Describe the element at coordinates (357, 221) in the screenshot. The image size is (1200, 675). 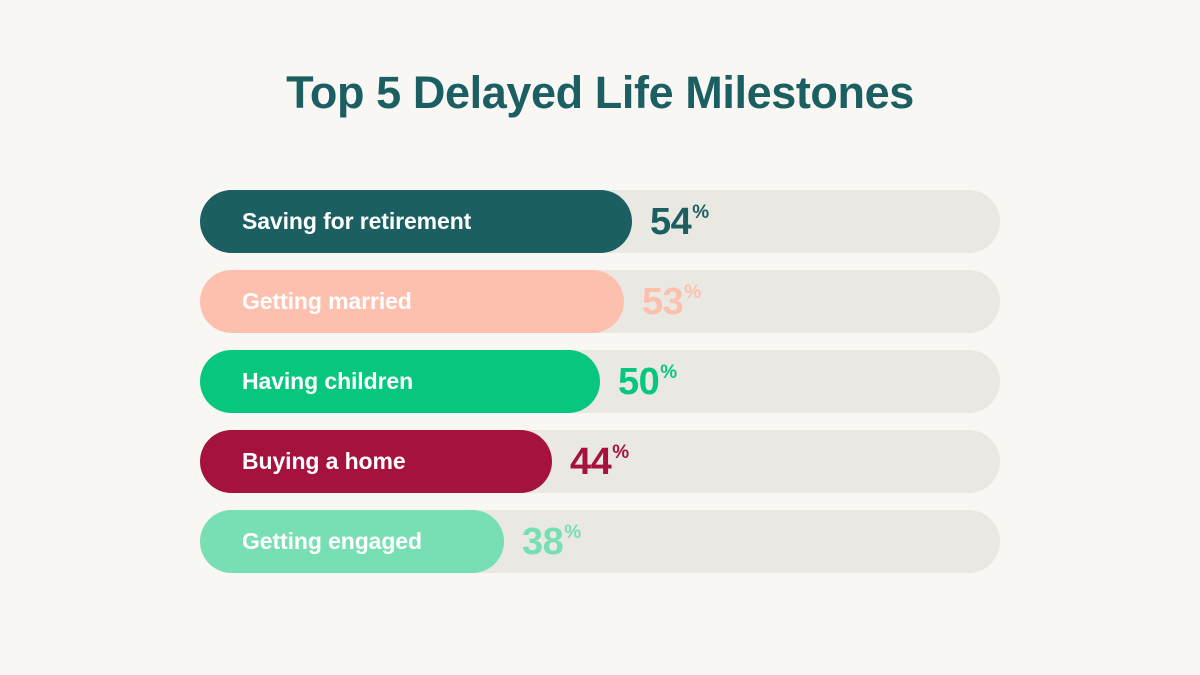
I see `bar-label: Saving for retirement` at that location.